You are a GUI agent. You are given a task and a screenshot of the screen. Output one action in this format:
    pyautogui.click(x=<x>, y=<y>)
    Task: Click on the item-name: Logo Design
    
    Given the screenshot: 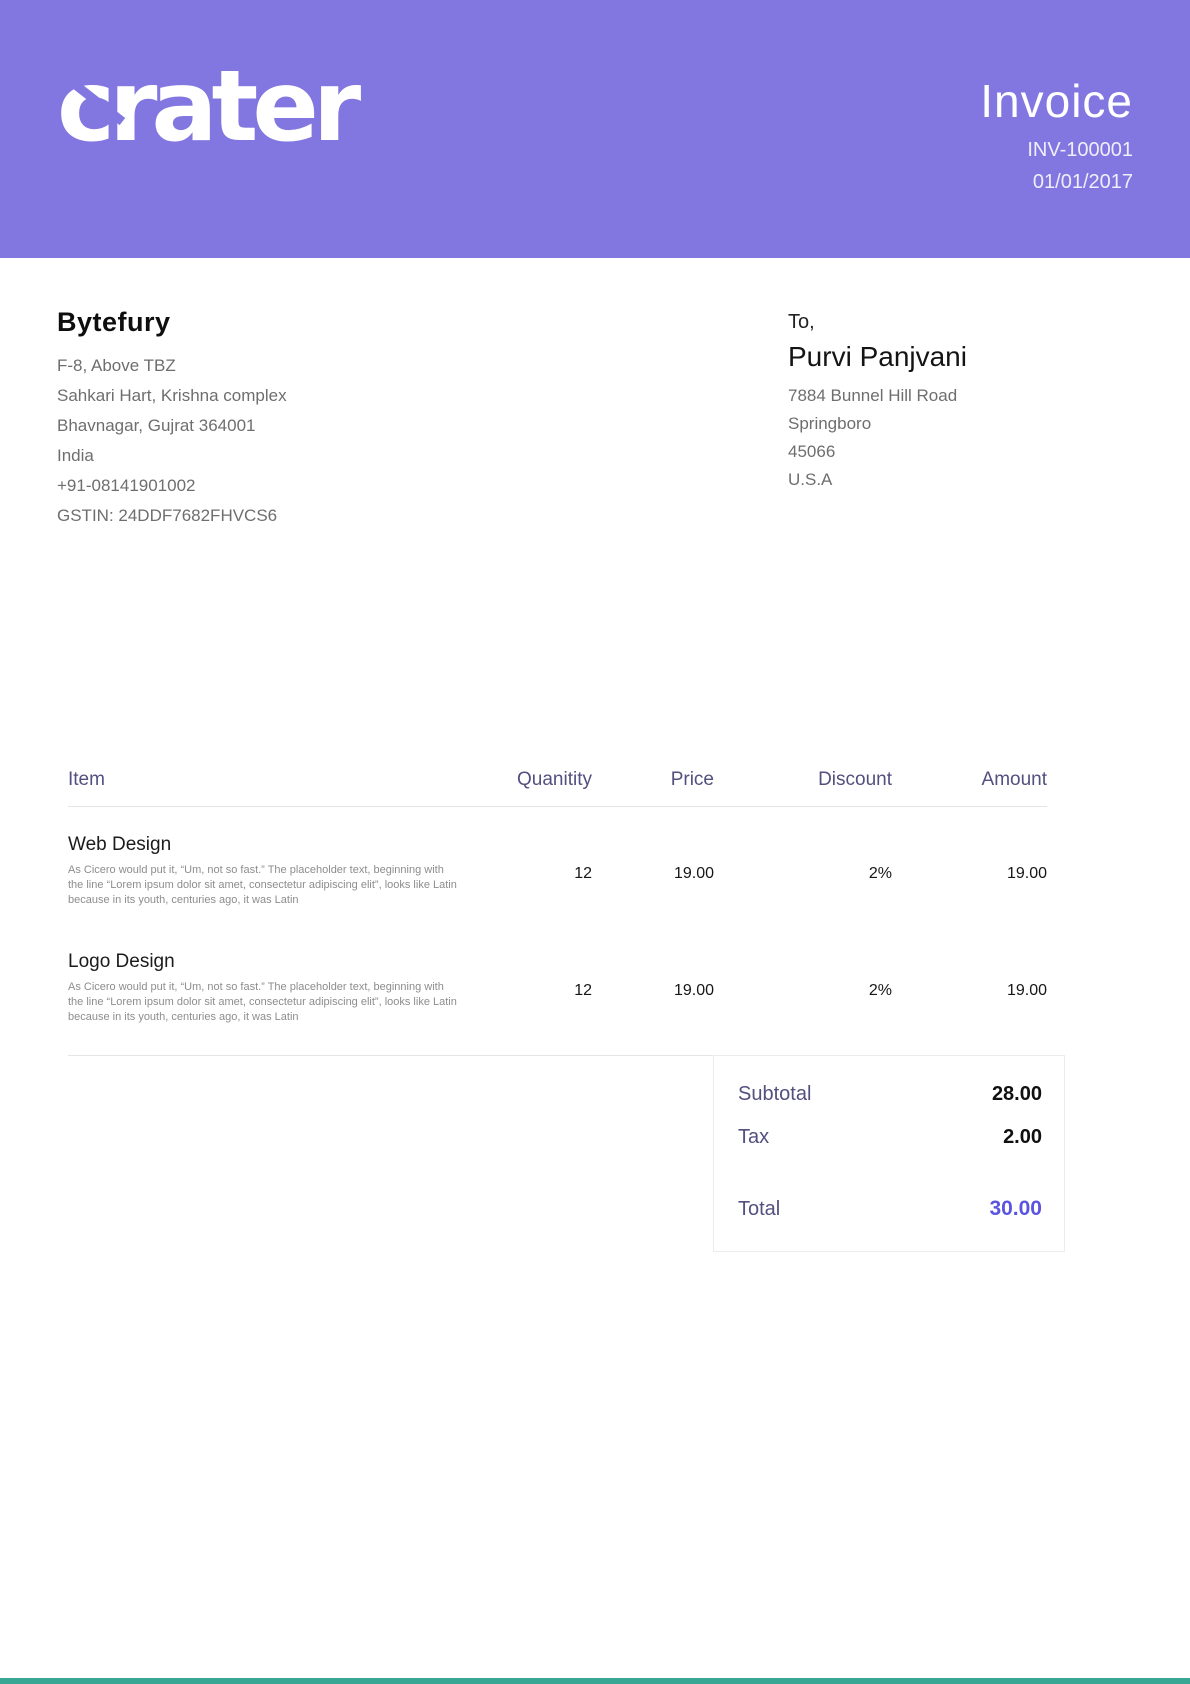 What is the action you would take?
    pyautogui.click(x=121, y=961)
    